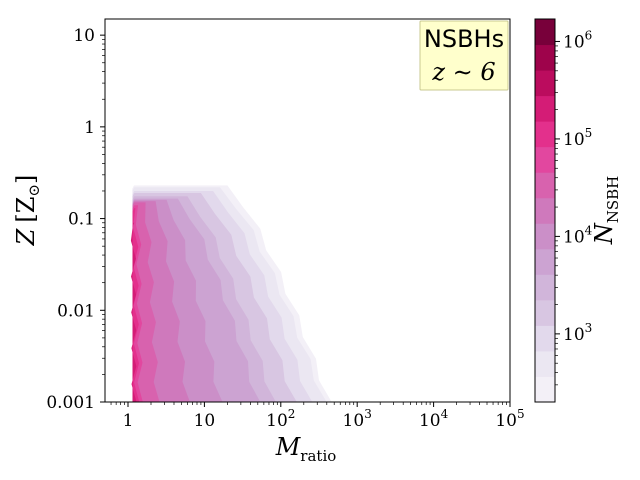  Describe the element at coordinates (70, 403) in the screenshot. I see `y-tick-label: 0.001` at that location.